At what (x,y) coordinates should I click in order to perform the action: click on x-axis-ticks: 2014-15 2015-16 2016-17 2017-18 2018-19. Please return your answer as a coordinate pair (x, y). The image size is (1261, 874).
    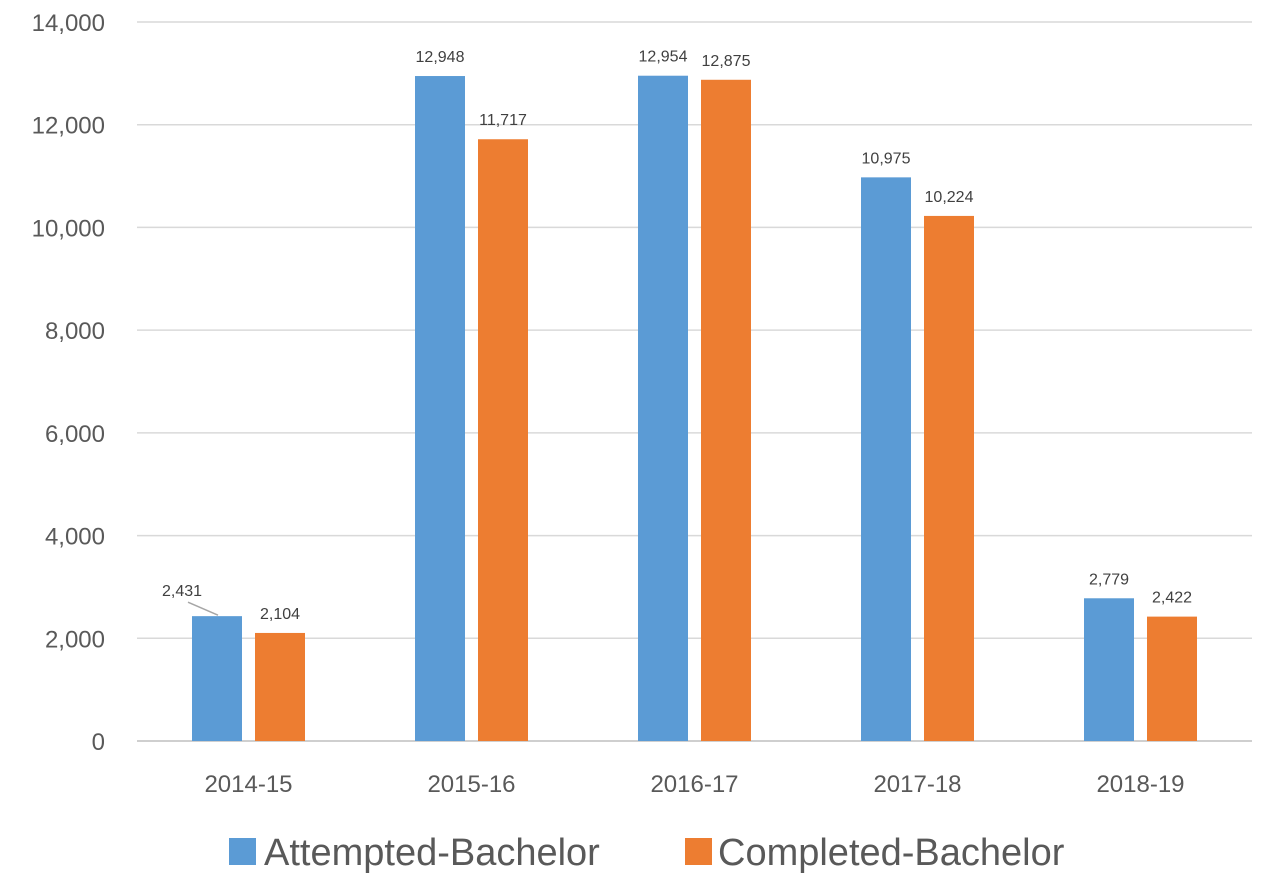
    Looking at the image, I should click on (694, 784).